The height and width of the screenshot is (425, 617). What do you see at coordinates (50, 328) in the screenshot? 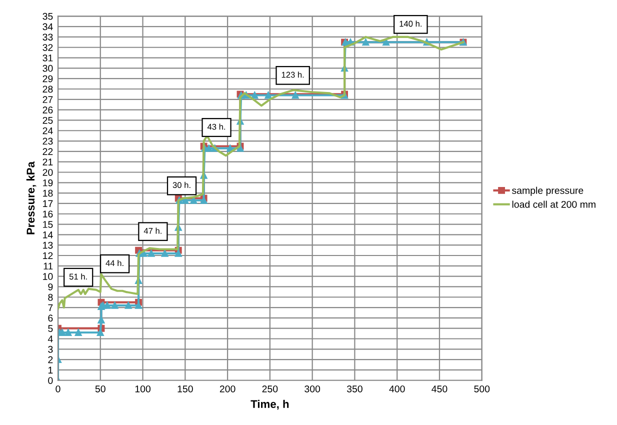
I see `y-tick-label: 5` at bounding box center [50, 328].